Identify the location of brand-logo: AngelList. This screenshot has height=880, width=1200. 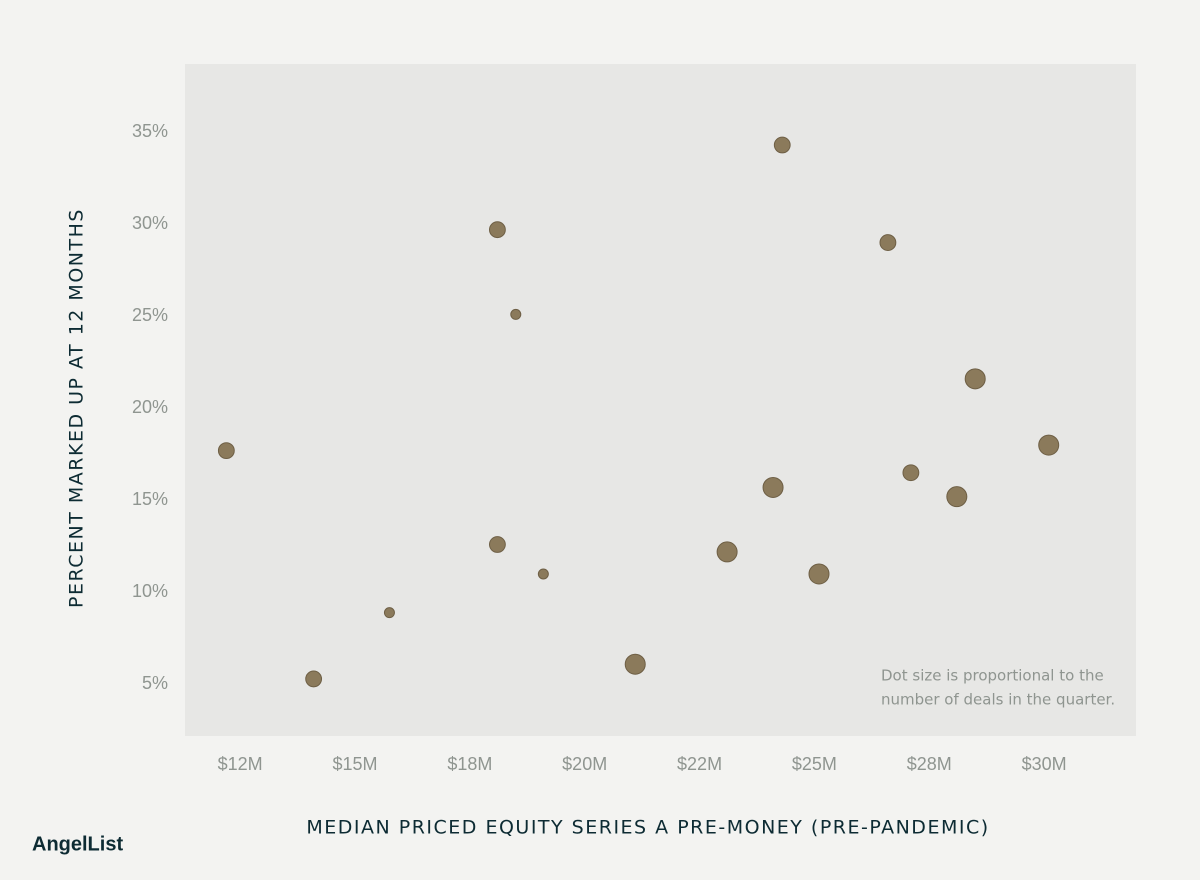
(77, 844).